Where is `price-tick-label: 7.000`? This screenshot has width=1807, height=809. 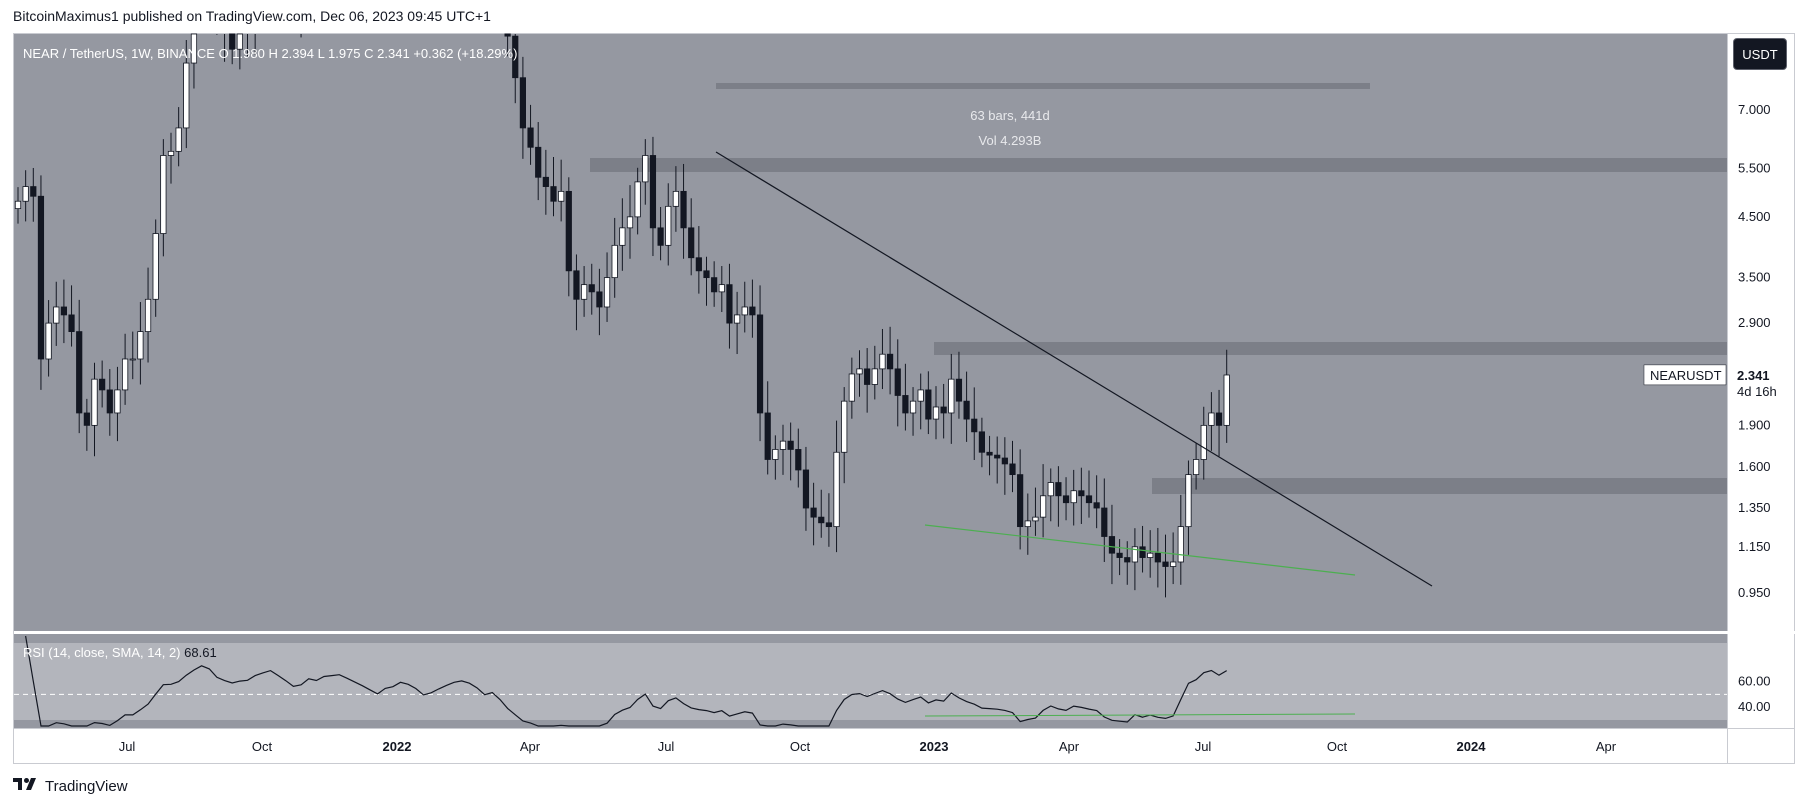
price-tick-label: 7.000 is located at coordinates (1754, 109).